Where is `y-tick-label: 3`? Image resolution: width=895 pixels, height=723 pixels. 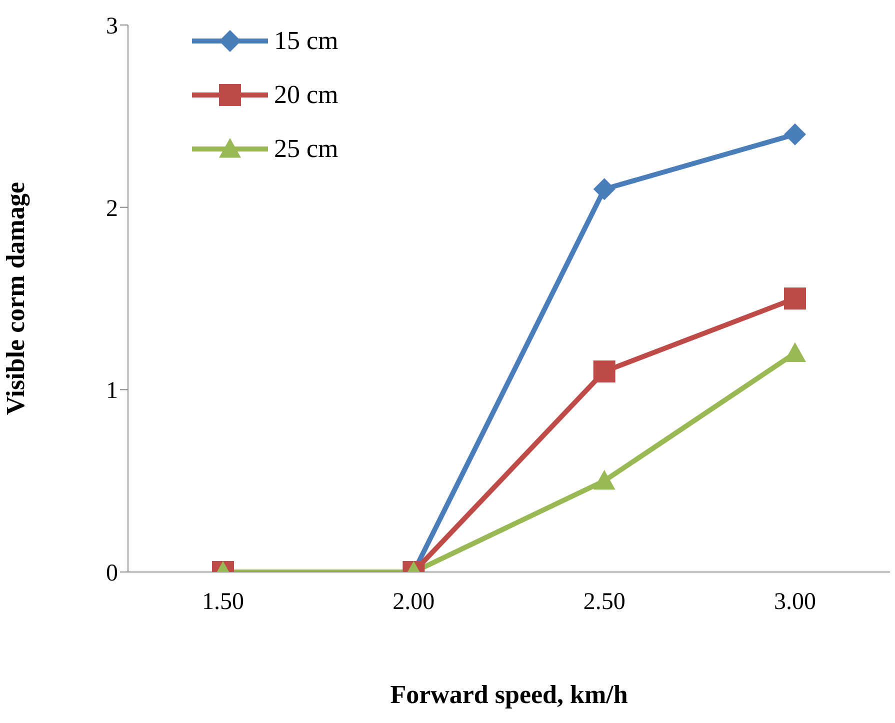
y-tick-label: 3 is located at coordinates (112, 27).